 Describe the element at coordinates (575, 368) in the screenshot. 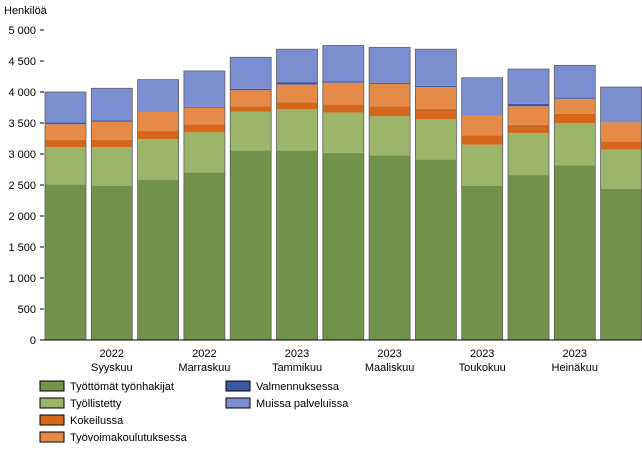

I see `x-tick-month: Heinäkuu` at that location.